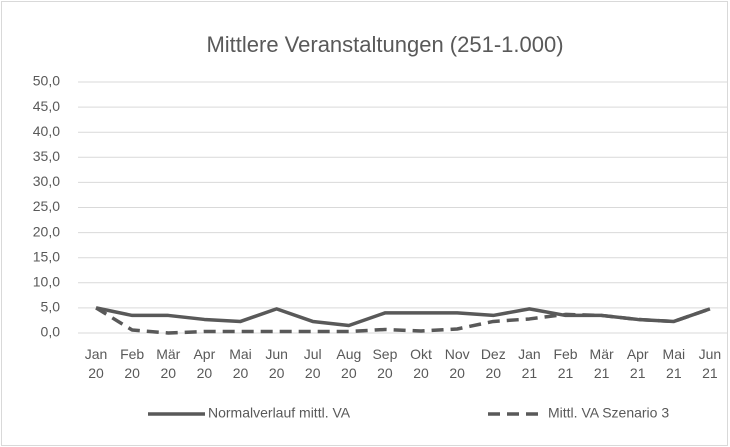 This screenshot has height=447, width=730. I want to click on x-tick-label: Feb 21, so click(565, 363).